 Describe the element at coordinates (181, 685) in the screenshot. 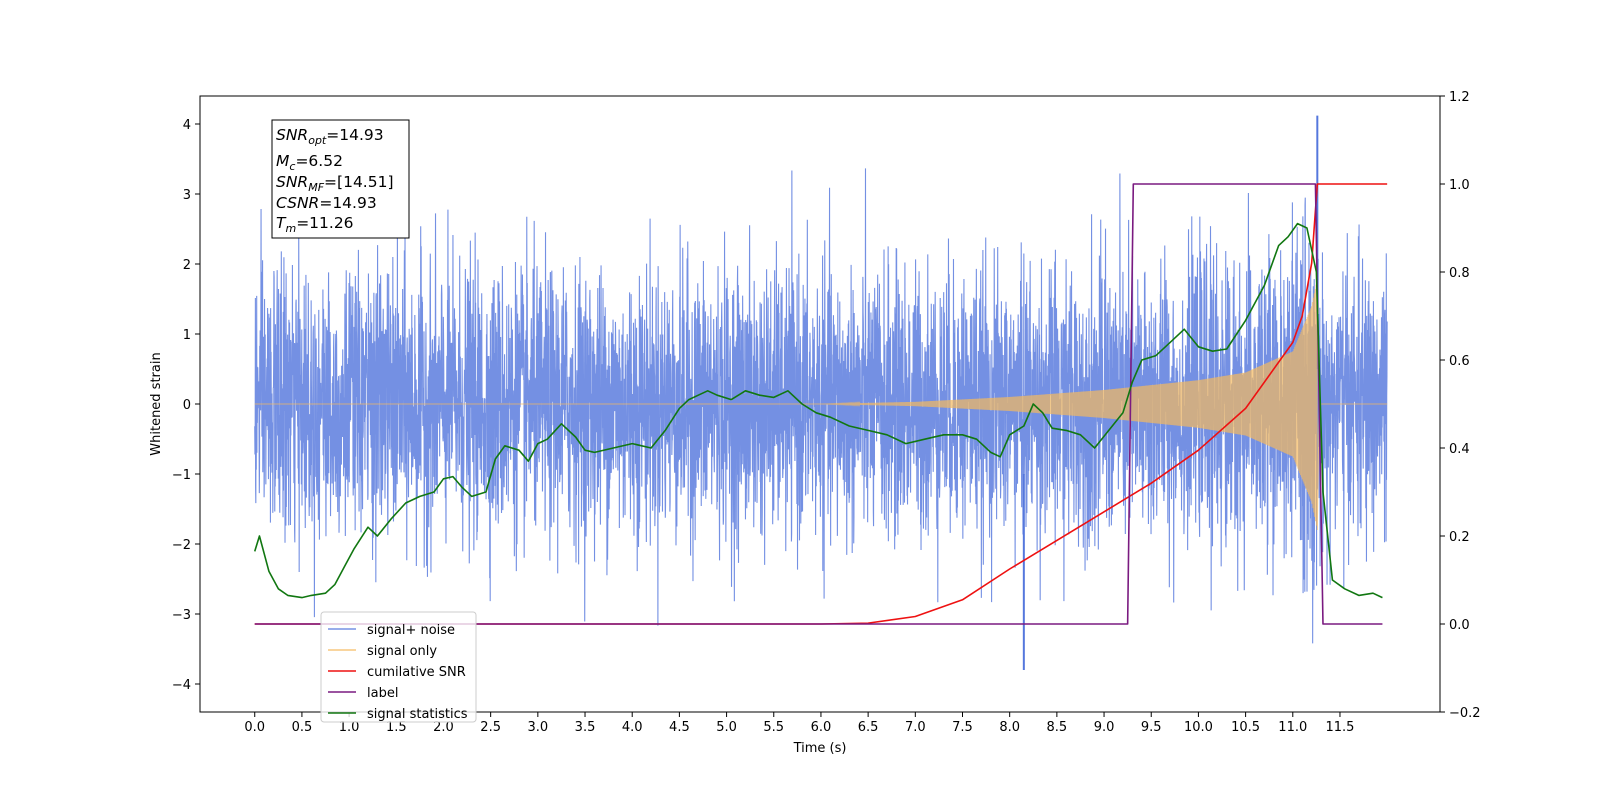

I see `y-tick-label: −4` at that location.